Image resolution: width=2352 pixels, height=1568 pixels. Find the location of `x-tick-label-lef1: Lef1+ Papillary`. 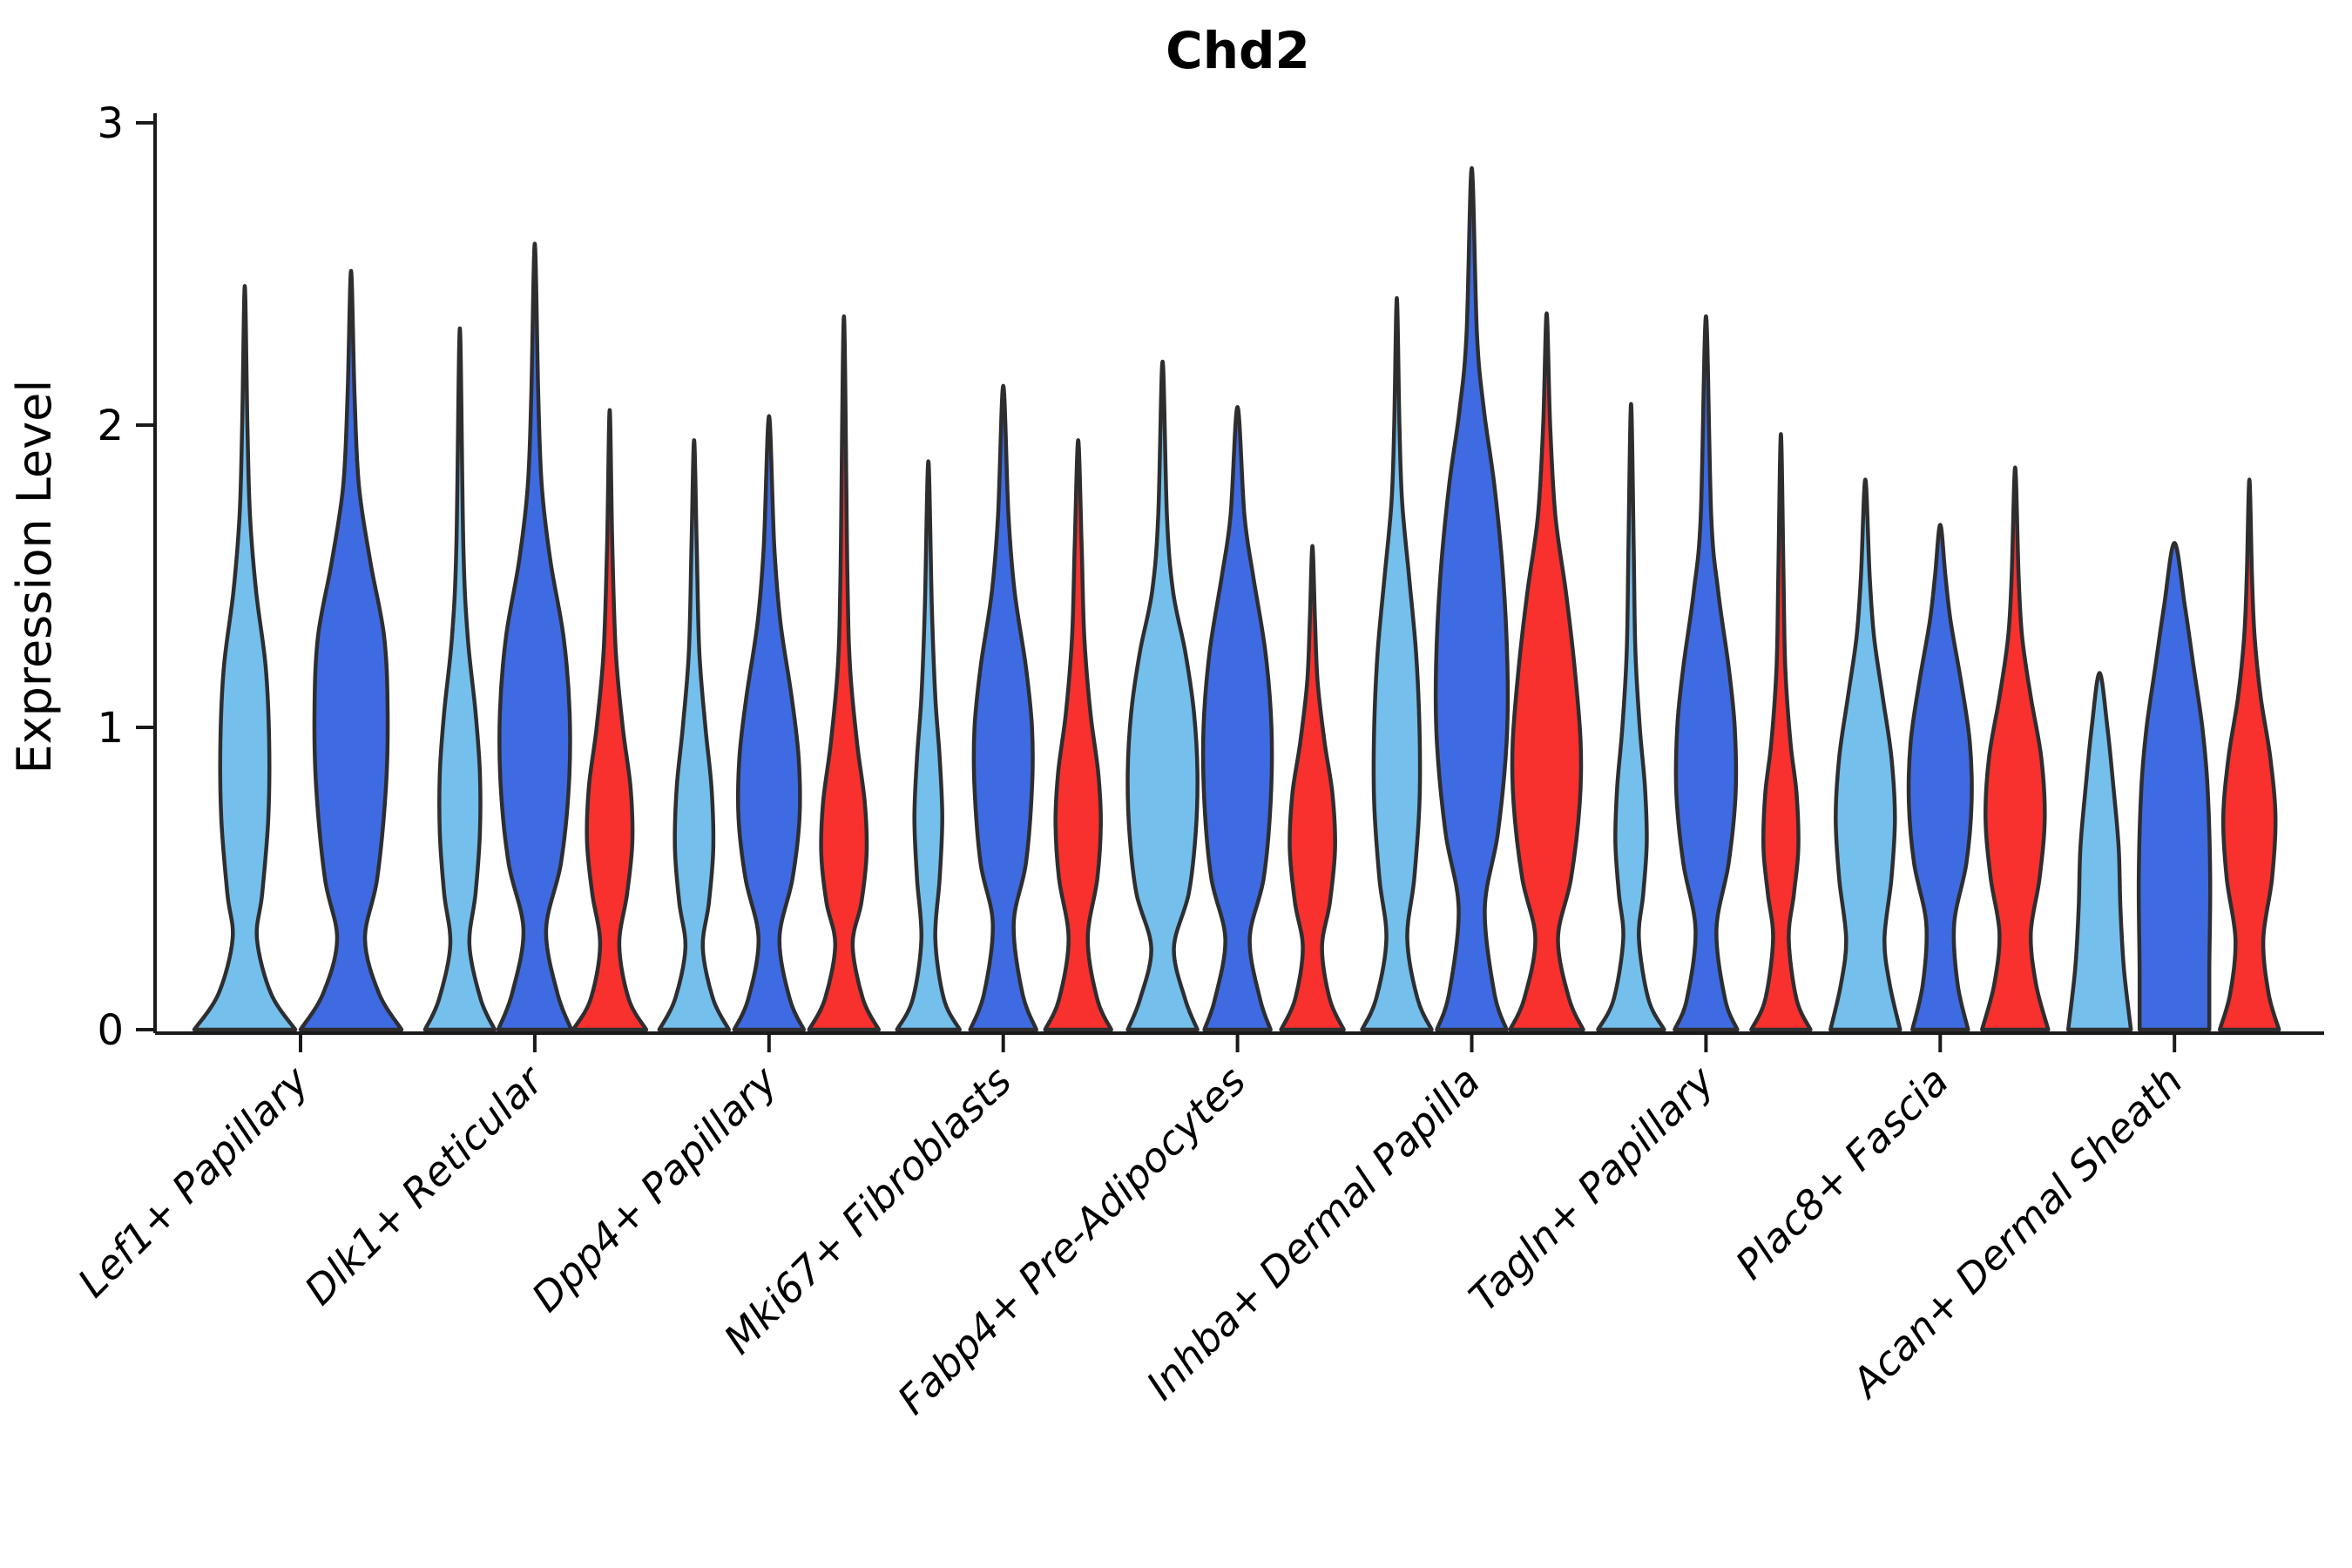

x-tick-label-lef1: Lef1+ Papillary is located at coordinates (193, 1182).